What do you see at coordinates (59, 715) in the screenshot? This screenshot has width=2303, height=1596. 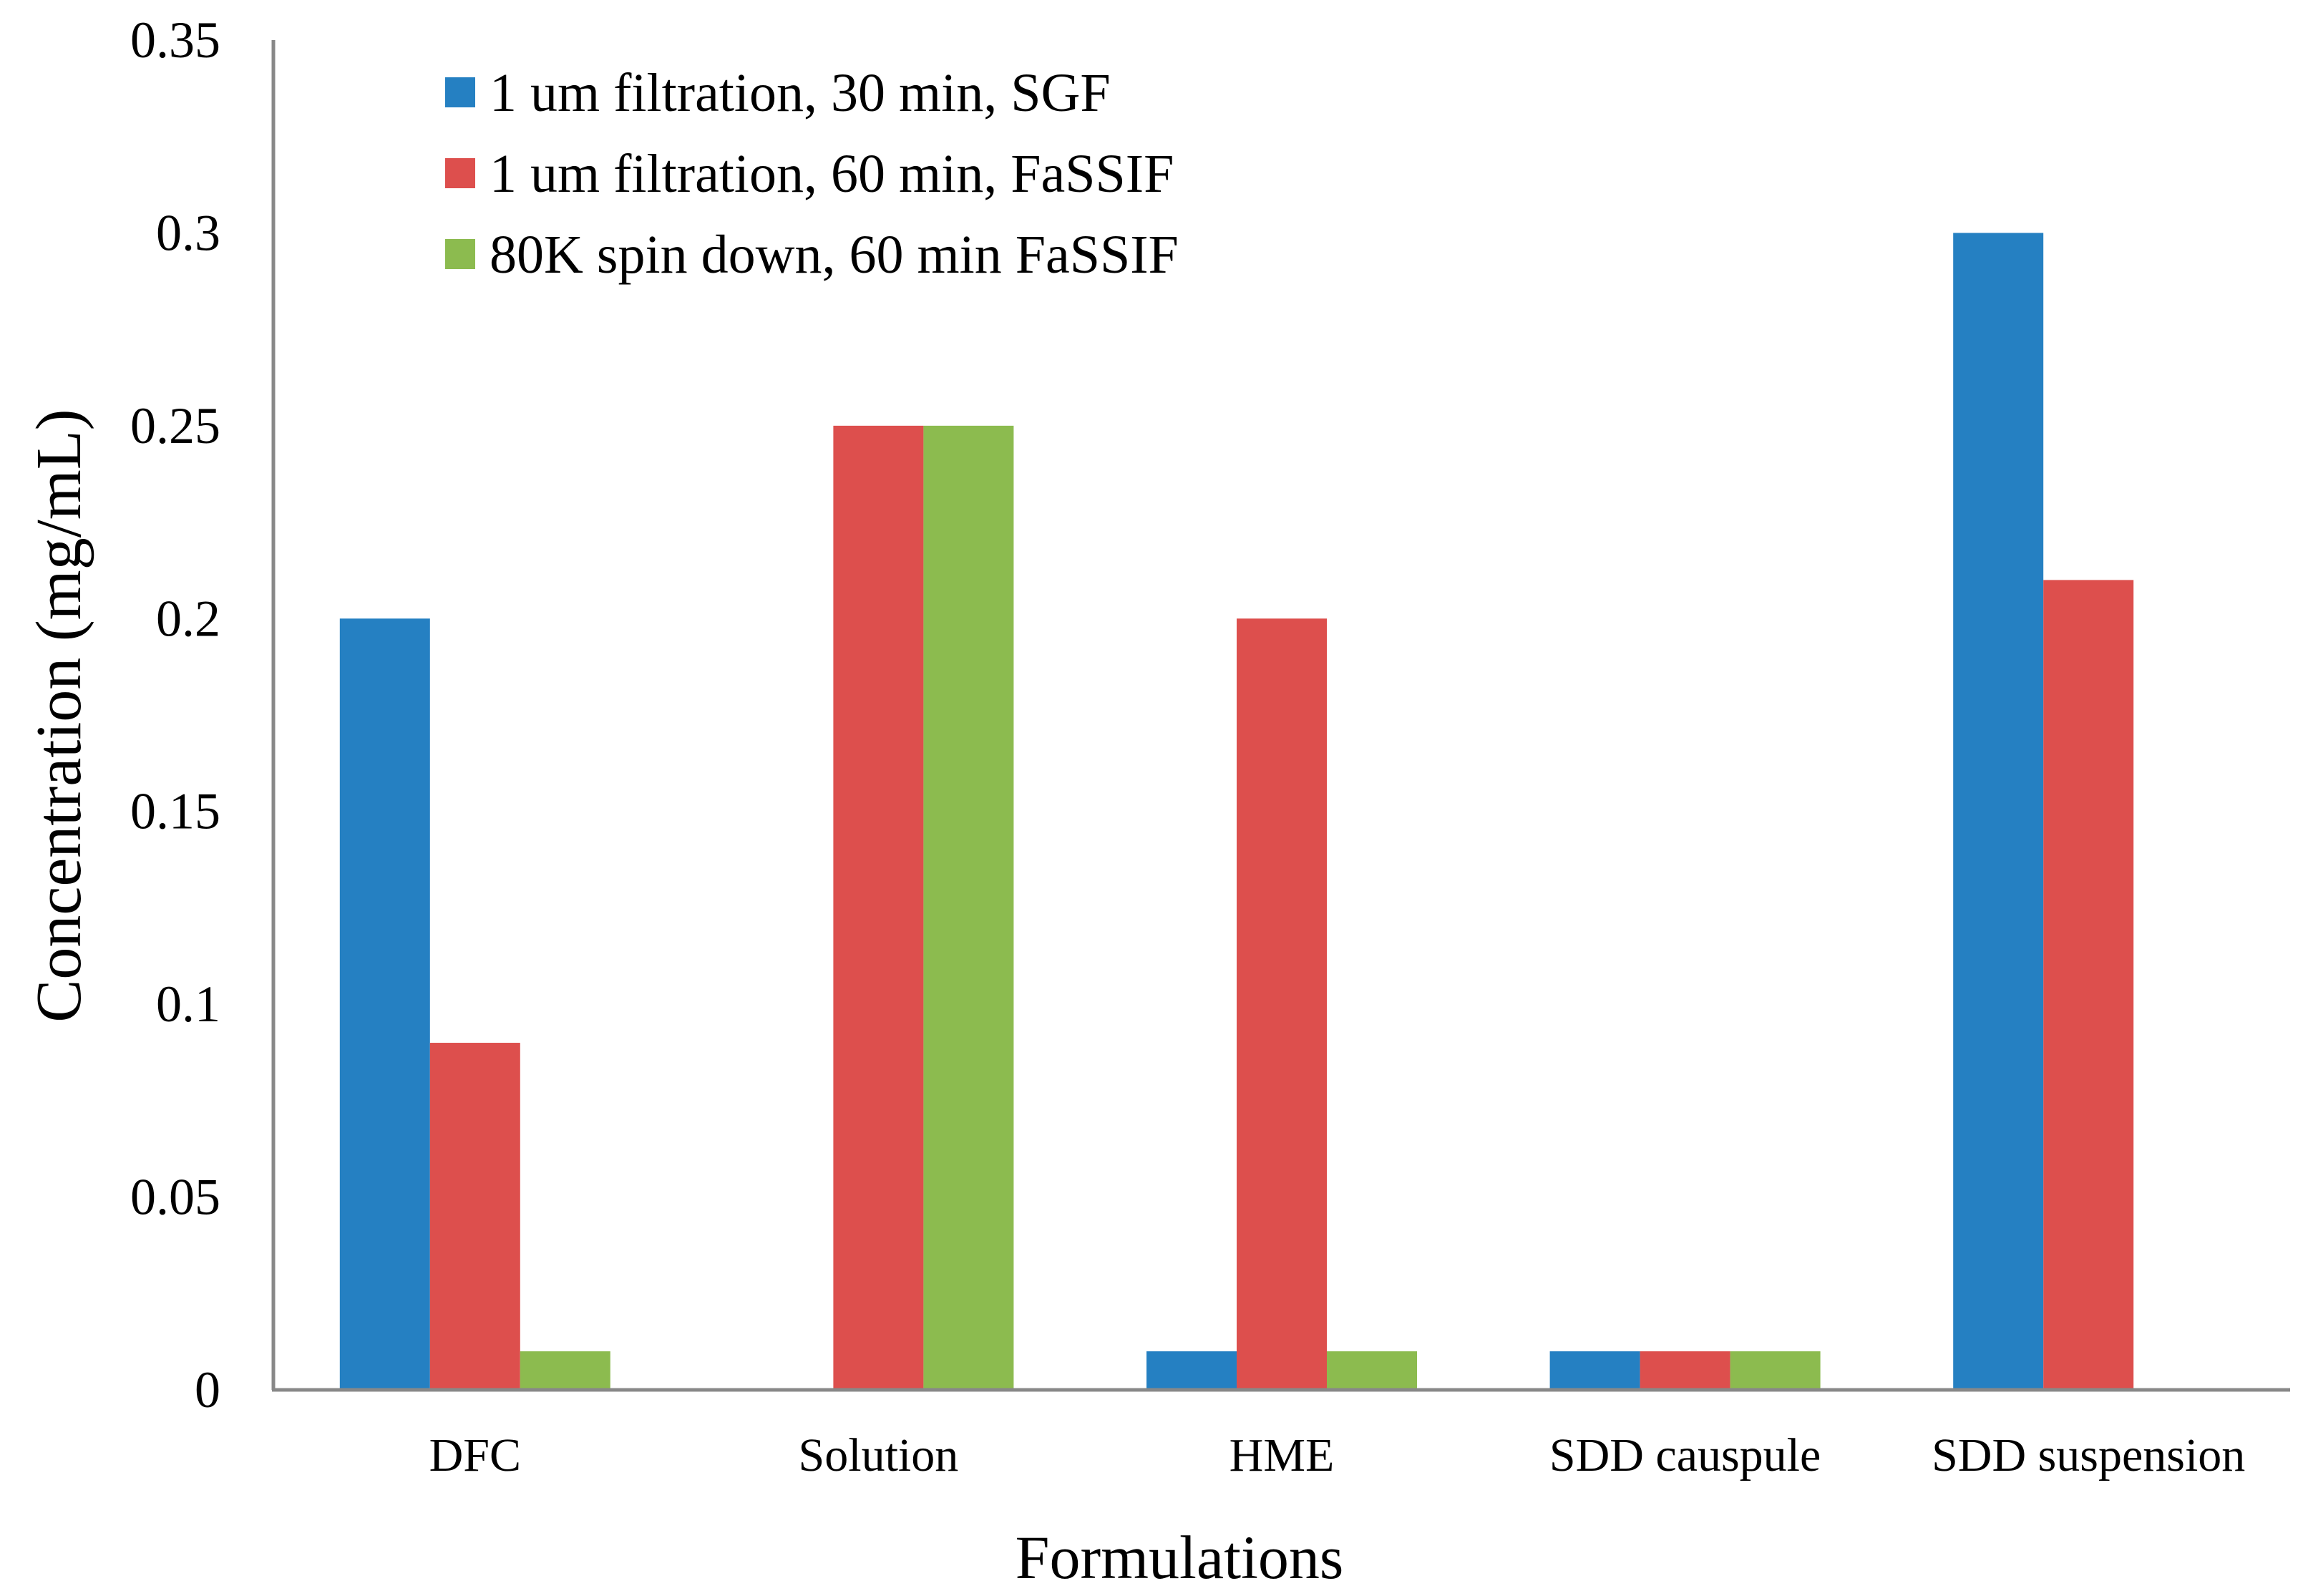 I see `y-axis-title: Concentration (mg/mL)` at bounding box center [59, 715].